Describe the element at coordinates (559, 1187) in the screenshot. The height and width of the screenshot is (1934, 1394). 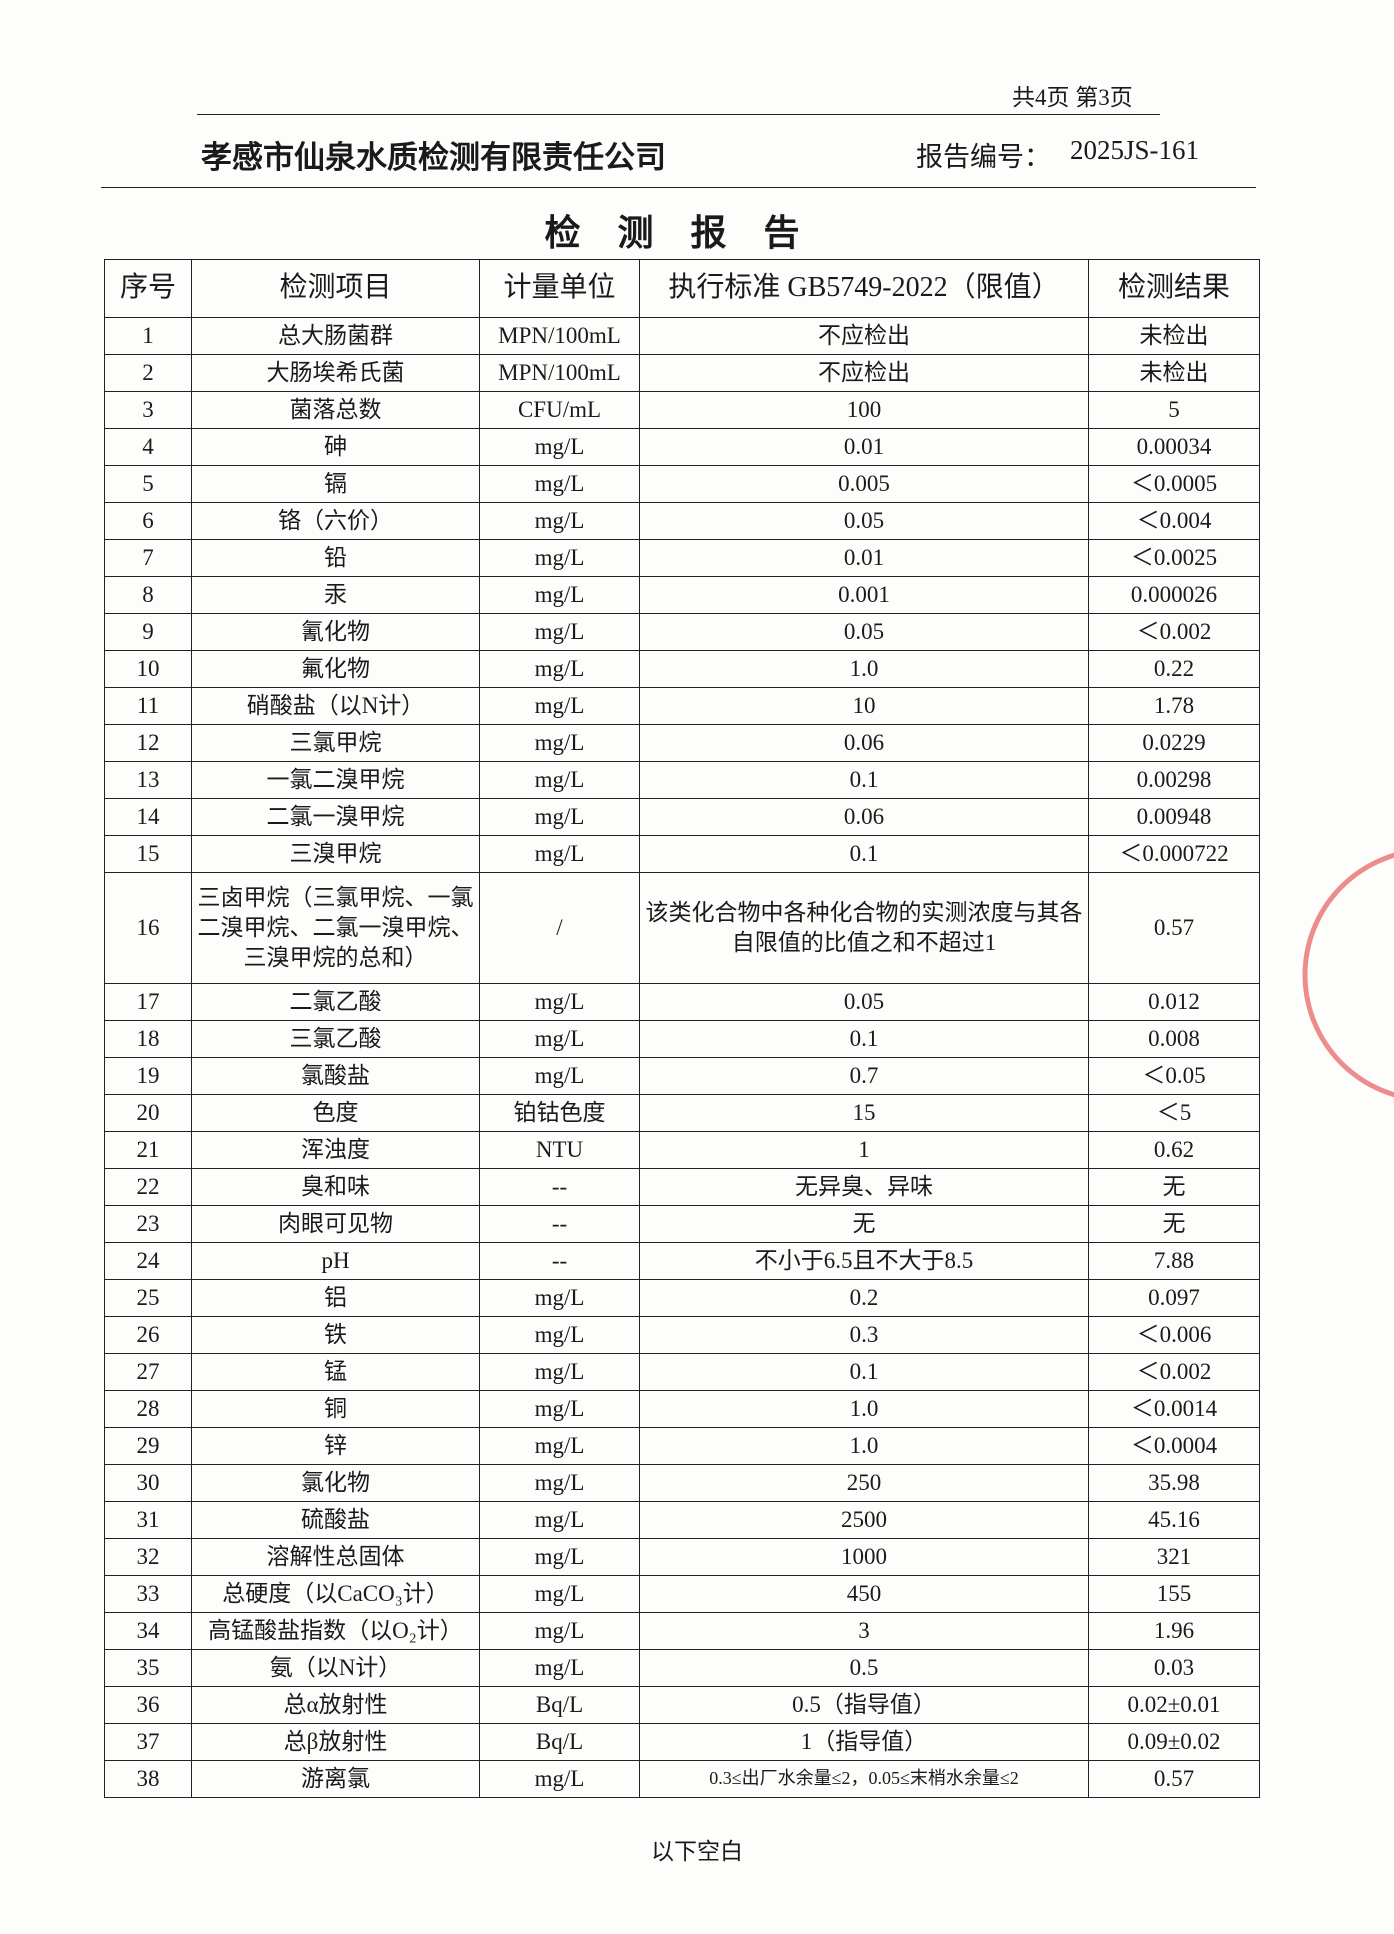
I see `table-cell: --` at that location.